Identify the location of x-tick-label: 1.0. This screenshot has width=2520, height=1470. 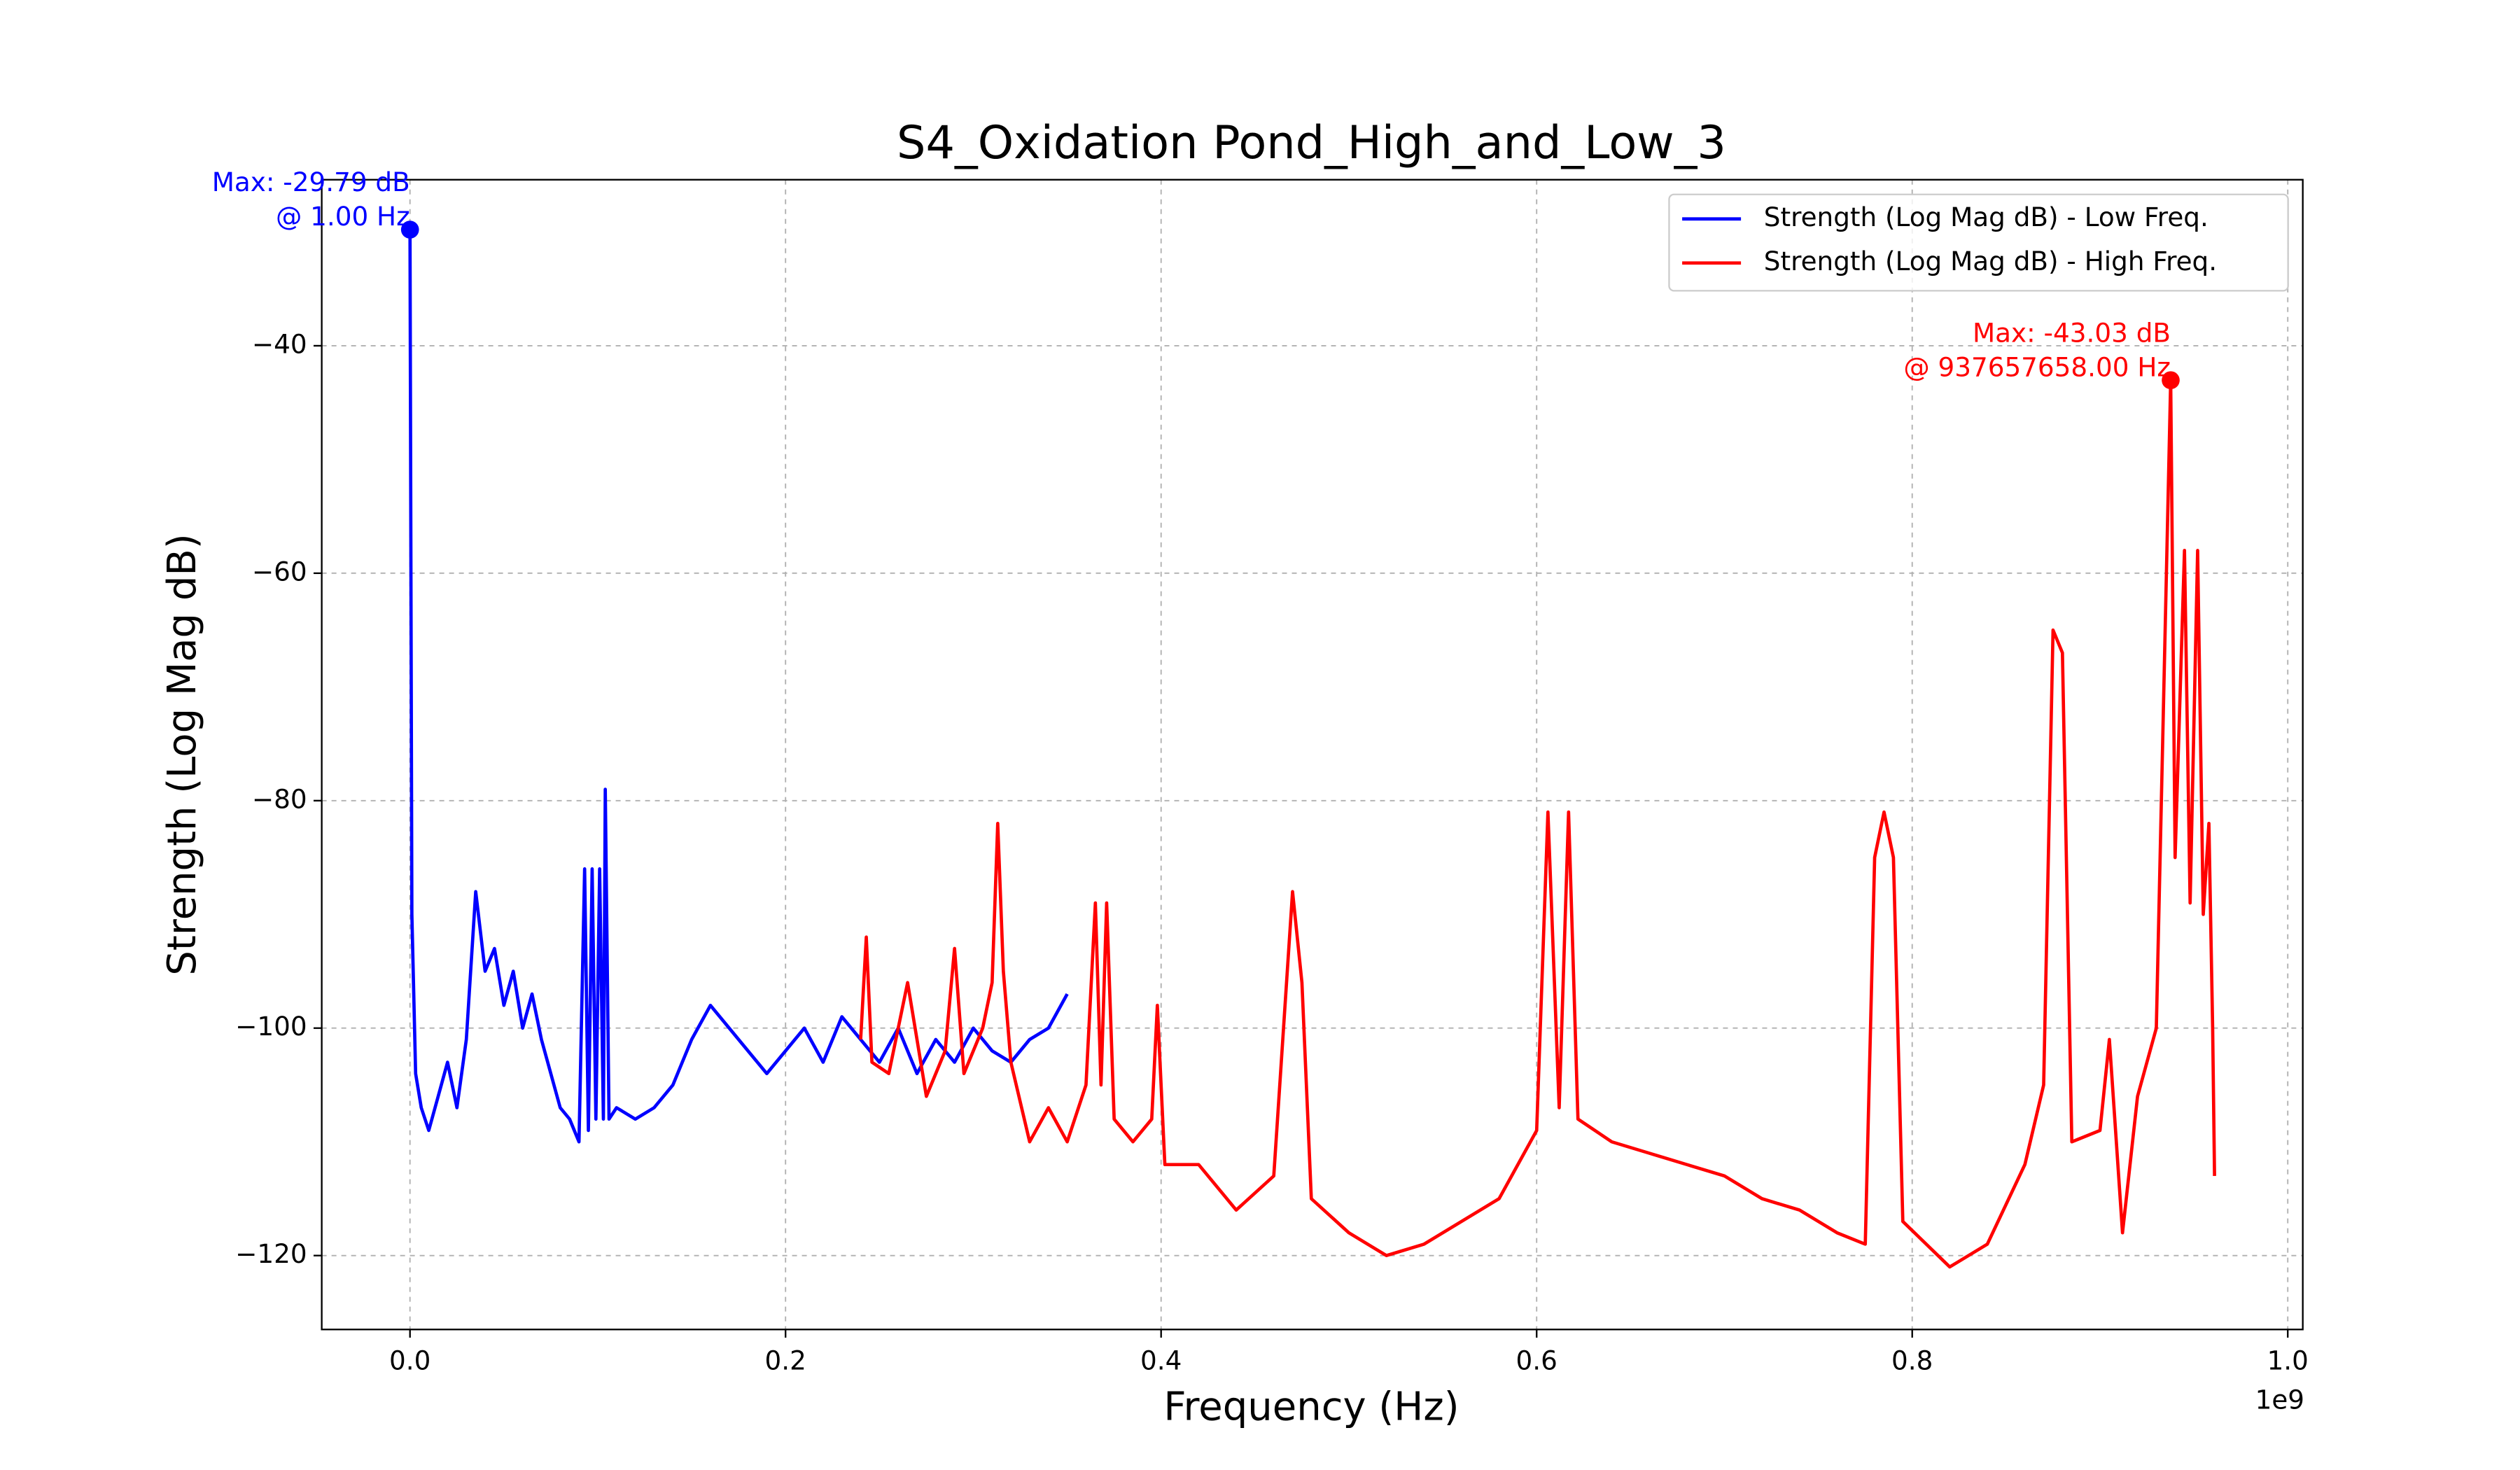
(2288, 1360).